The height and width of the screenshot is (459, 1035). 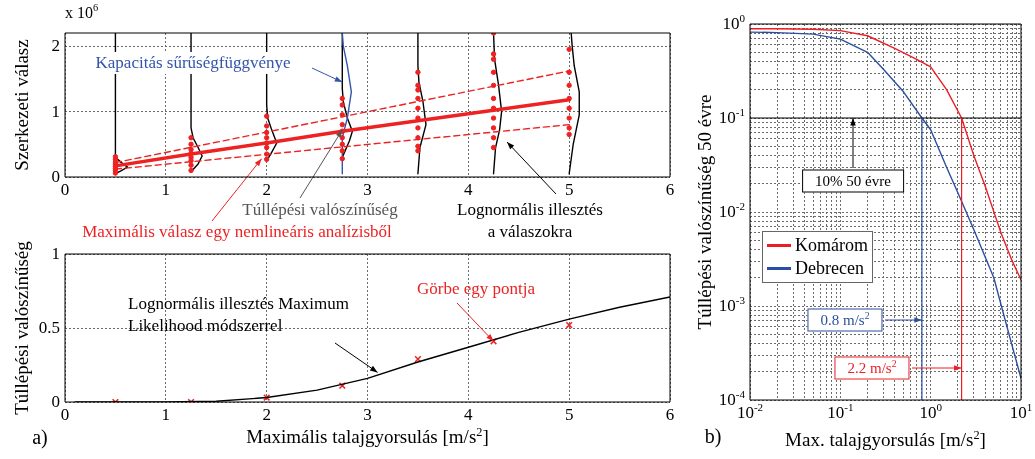 What do you see at coordinates (930, 412) in the screenshot?
I see `x-tick-label: 10$^{0}$` at bounding box center [930, 412].